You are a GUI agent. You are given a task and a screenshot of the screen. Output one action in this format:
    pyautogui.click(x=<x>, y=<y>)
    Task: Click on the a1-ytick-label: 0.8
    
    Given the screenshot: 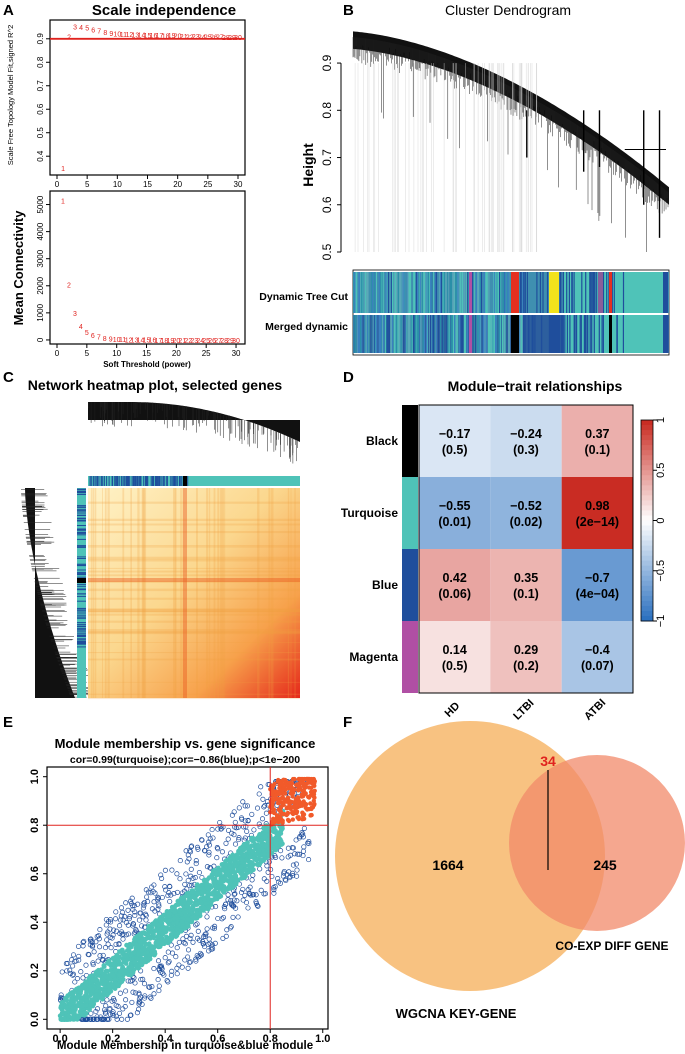 What is the action you would take?
    pyautogui.click(x=40, y=62)
    